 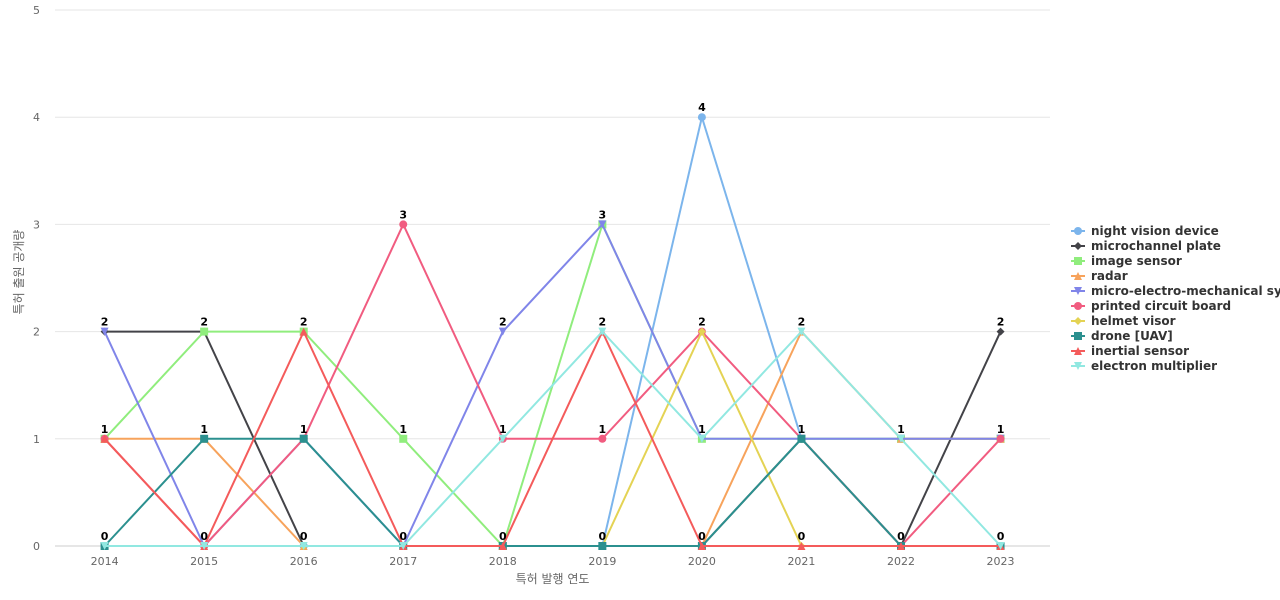 I want to click on legend-item: printed circuit board, so click(x=1151, y=306).